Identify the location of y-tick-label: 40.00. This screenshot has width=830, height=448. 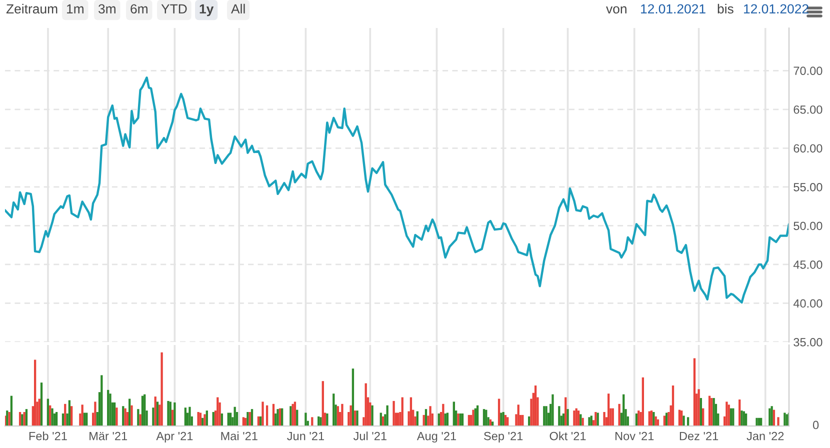
(807, 303).